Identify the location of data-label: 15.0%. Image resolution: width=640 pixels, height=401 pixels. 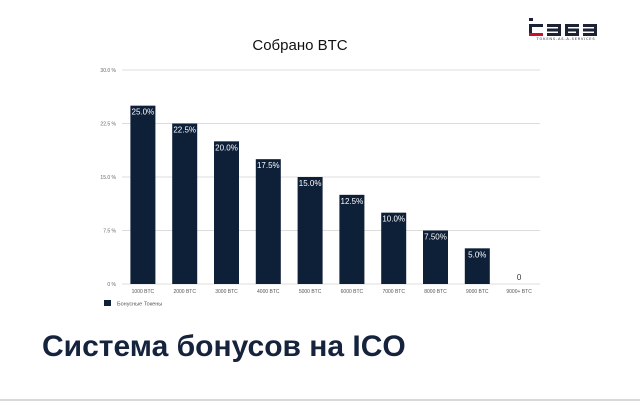
(310, 183).